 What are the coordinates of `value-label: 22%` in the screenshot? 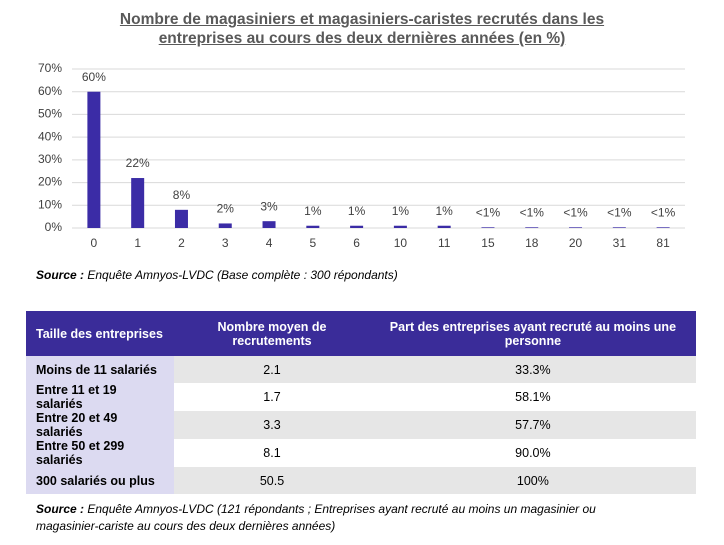 It's located at (138, 163).